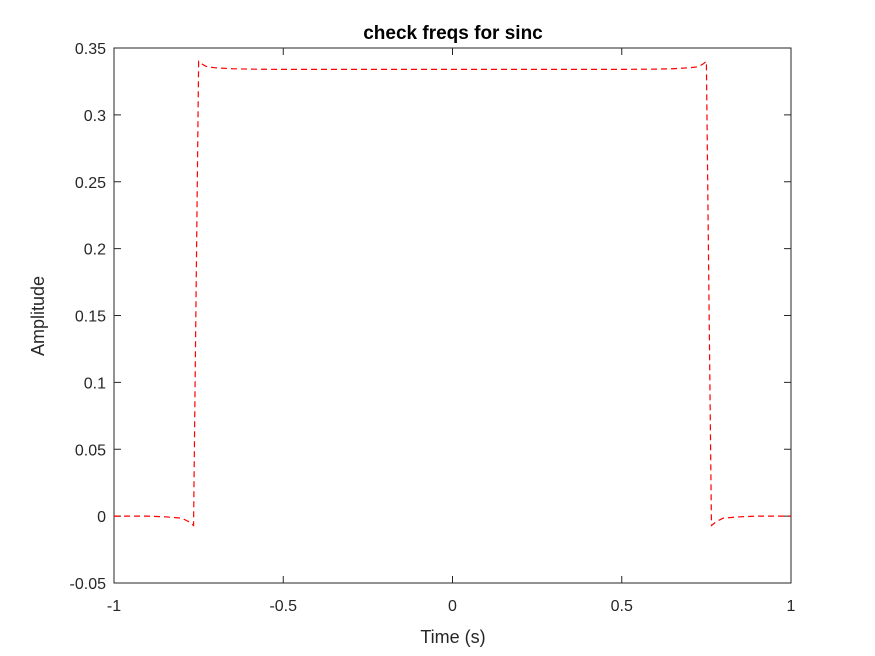 Image resolution: width=875 pixels, height=656 pixels. What do you see at coordinates (101, 517) in the screenshot?
I see `y-tick-label: 0` at bounding box center [101, 517].